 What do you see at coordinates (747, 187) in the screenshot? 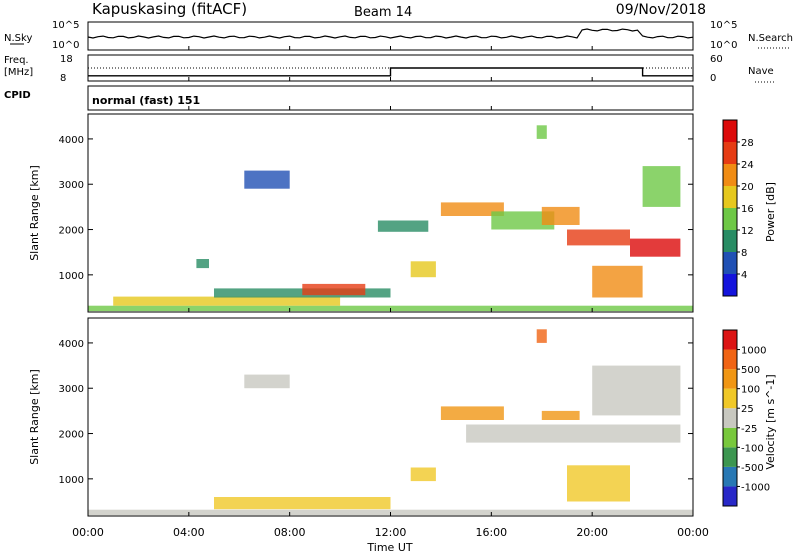
I see `power-colorbar-label-4: 20` at bounding box center [747, 187].